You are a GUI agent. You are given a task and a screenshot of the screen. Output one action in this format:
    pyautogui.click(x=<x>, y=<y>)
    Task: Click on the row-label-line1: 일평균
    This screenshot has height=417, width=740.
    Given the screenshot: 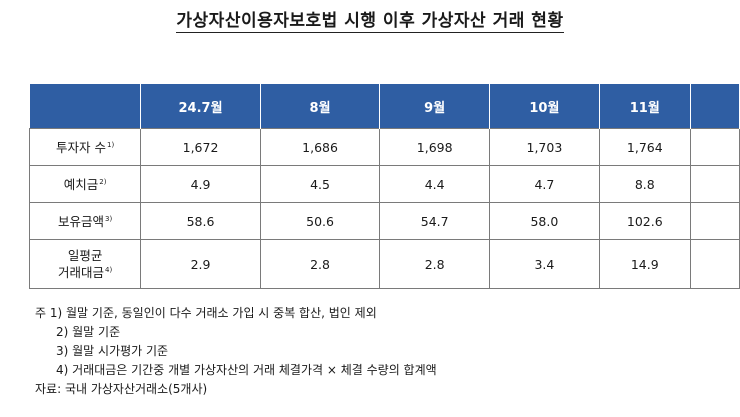 What is the action you would take?
    pyautogui.click(x=85, y=255)
    